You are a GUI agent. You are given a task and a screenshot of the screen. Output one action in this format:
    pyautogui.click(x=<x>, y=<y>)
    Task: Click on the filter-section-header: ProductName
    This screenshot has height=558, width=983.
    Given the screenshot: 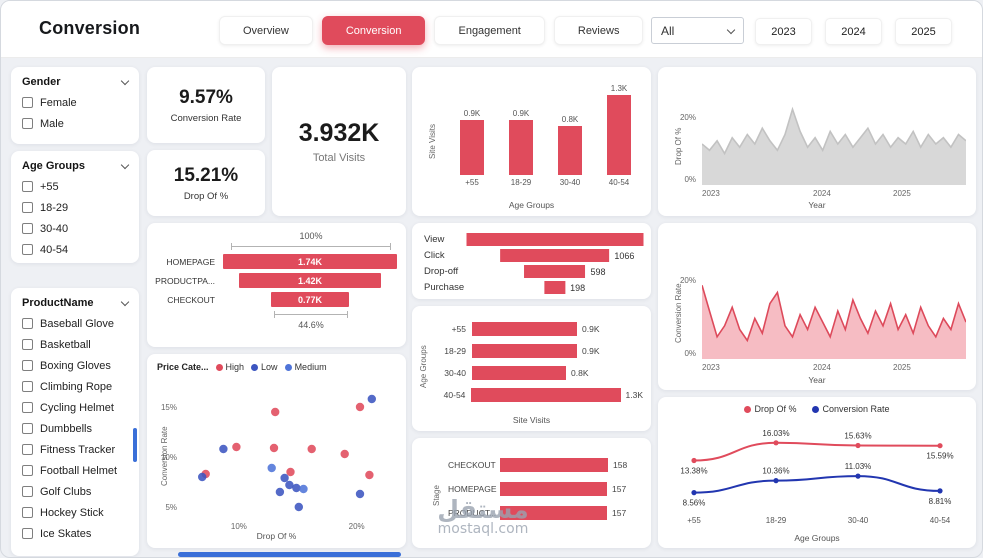 What is the action you would take?
    pyautogui.click(x=75, y=300)
    